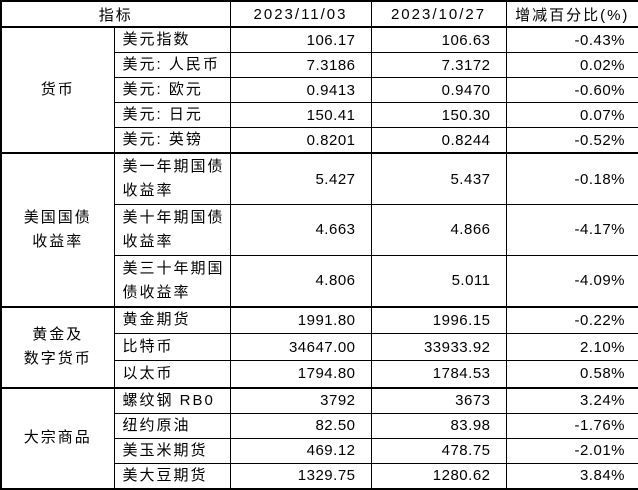  Describe the element at coordinates (438, 115) in the screenshot. I see `value-previous-cell: 150.30` at that location.